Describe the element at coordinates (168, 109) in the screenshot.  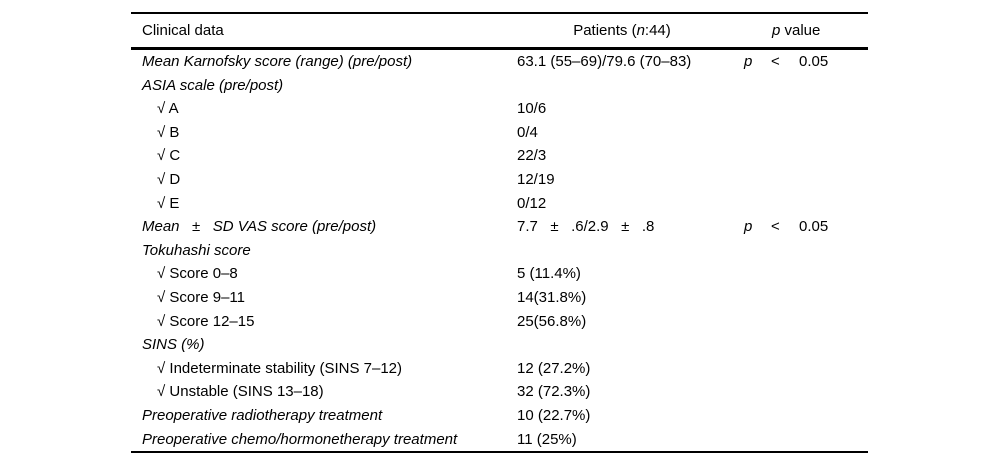
I see `row-label: √ A` at that location.